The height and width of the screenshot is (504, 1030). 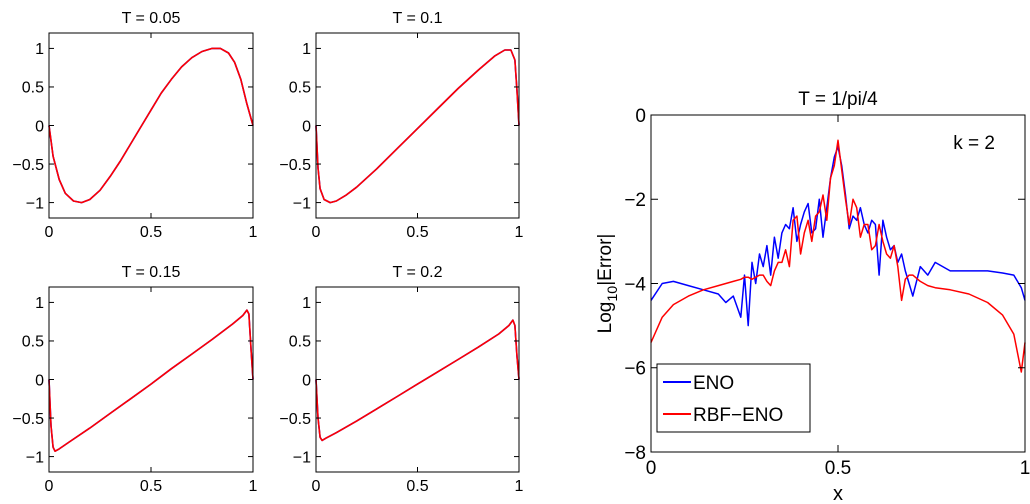 What do you see at coordinates (608, 284) in the screenshot?
I see `y-axis-label: Log10|Error|` at bounding box center [608, 284].